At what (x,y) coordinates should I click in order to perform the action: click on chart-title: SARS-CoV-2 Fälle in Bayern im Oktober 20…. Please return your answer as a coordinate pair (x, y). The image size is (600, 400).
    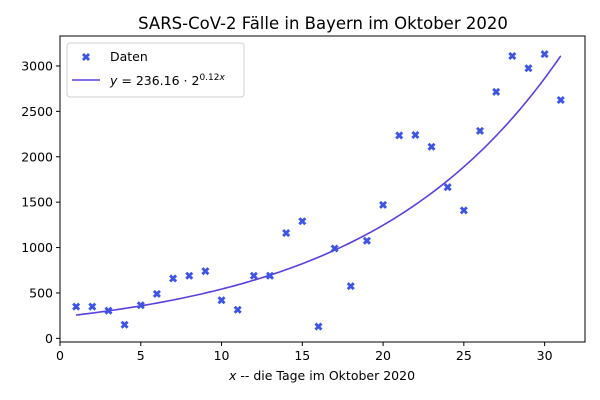
    Looking at the image, I should click on (323, 23).